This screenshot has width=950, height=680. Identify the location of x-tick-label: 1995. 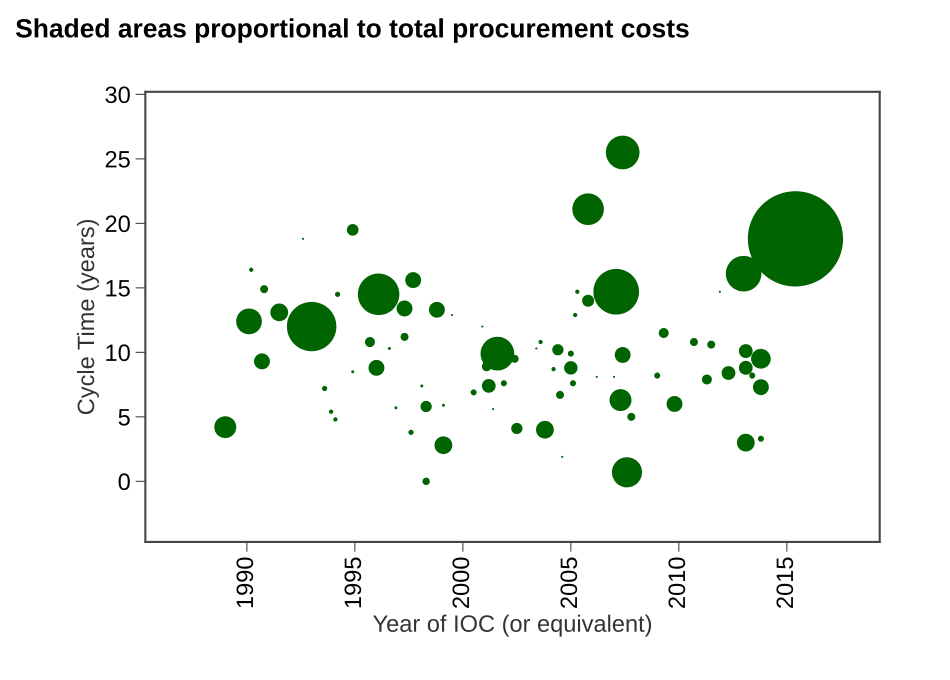
(353, 583).